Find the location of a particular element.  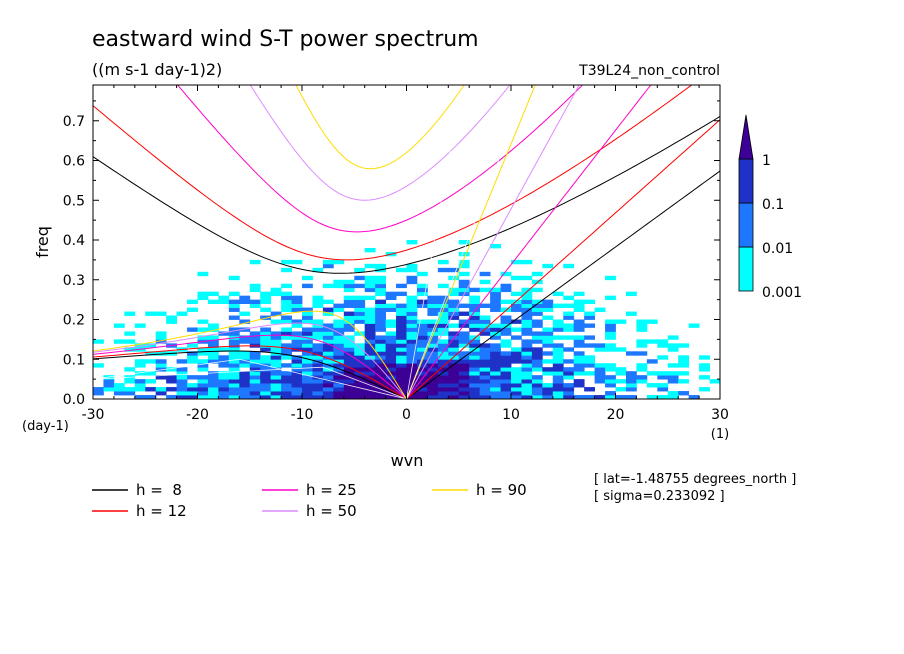

latitude-annotation: [ lat=-1.48755 degrees_north ] is located at coordinates (695, 479).